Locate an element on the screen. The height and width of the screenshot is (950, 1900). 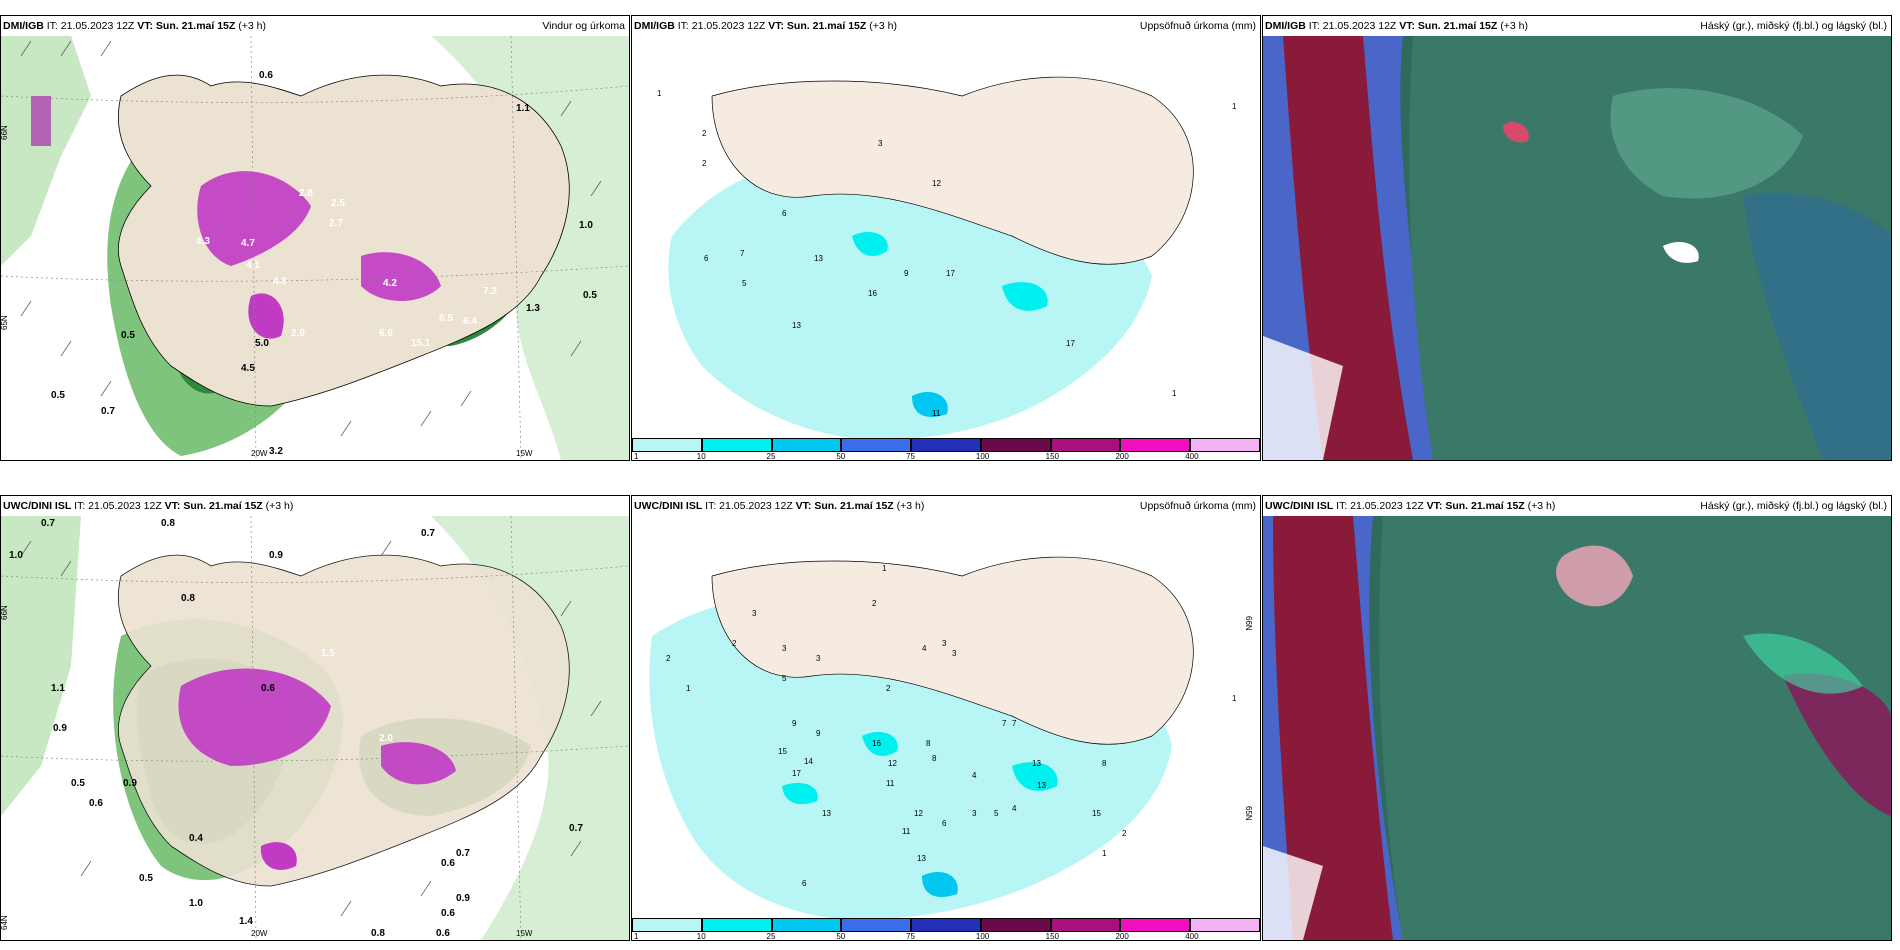
colorbar-tick-label: 10 is located at coordinates (701, 936).